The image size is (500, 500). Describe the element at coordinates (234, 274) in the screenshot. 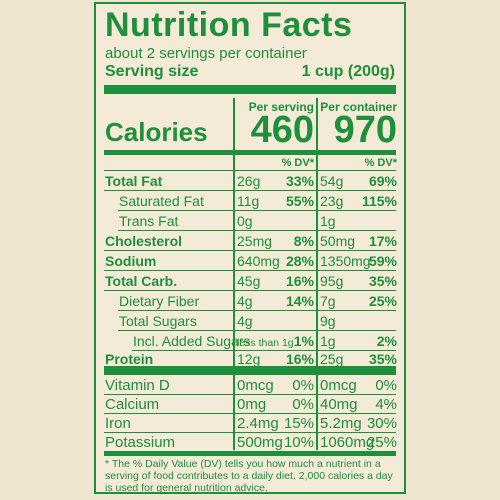

I see `column-divider-left` at that location.